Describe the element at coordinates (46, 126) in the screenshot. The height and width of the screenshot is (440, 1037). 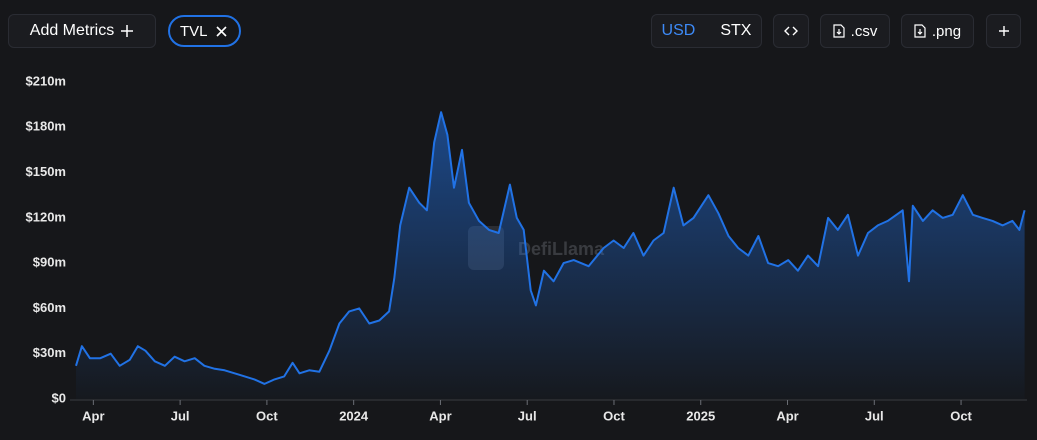
I see `y-tick-label: $180m` at that location.